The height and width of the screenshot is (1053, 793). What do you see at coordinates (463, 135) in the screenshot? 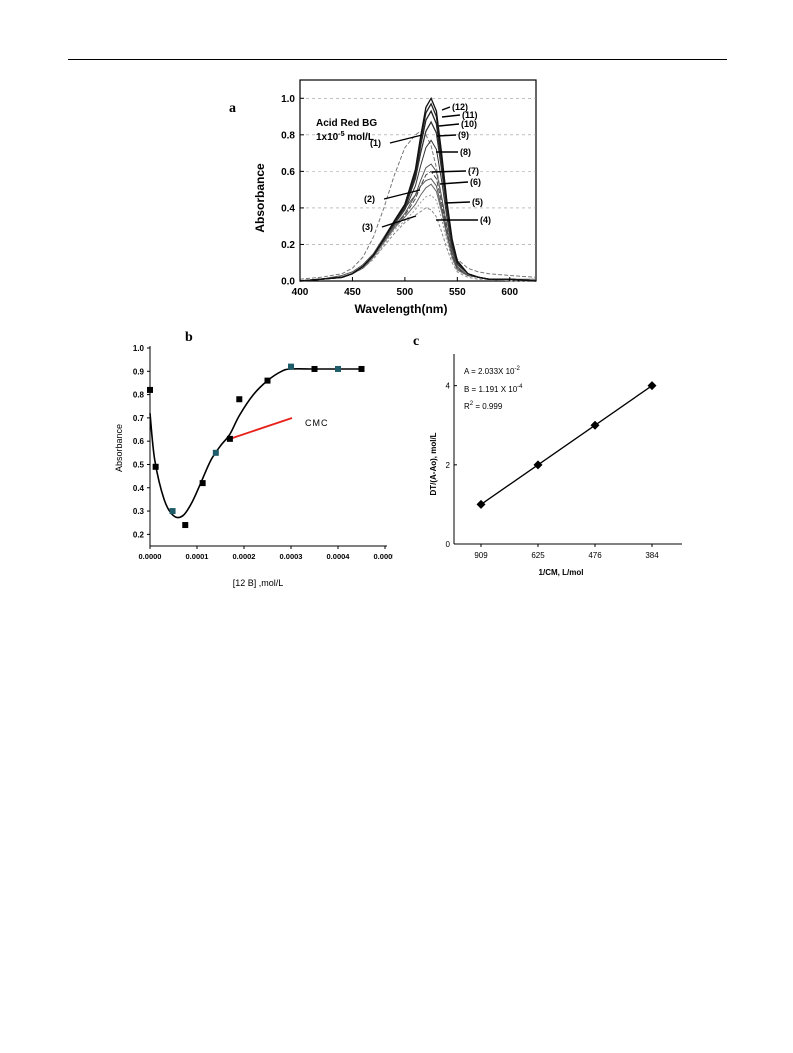
I see `chart-a-series-label: (9)` at bounding box center [463, 135].